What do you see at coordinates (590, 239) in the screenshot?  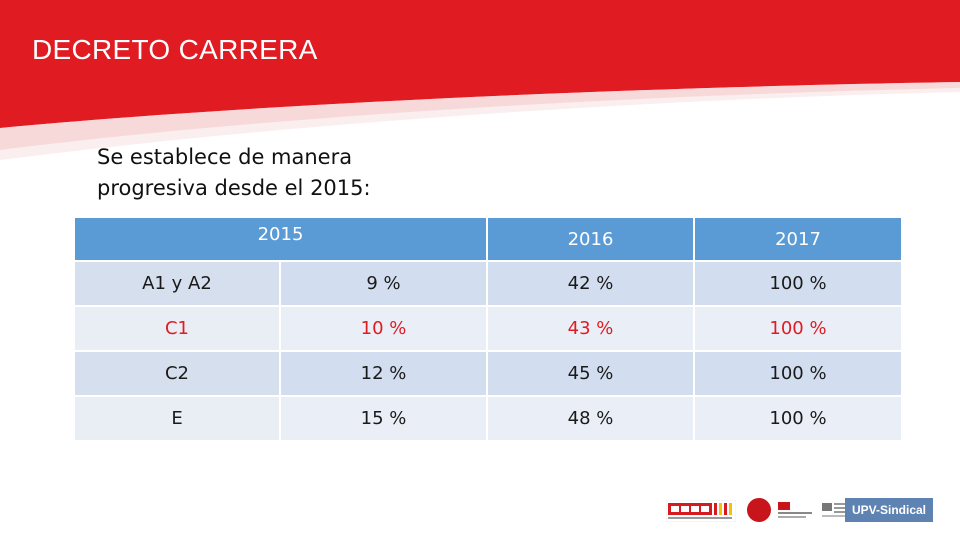 I see `header-2016: 2016` at bounding box center [590, 239].